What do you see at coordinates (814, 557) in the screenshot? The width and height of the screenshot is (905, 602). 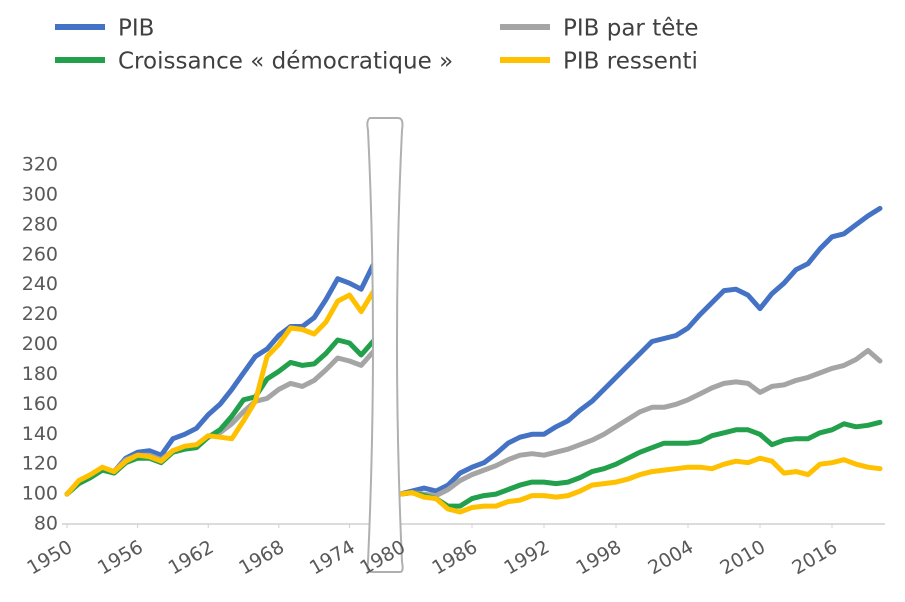 I see `x-tick-label: 2016` at bounding box center [814, 557].